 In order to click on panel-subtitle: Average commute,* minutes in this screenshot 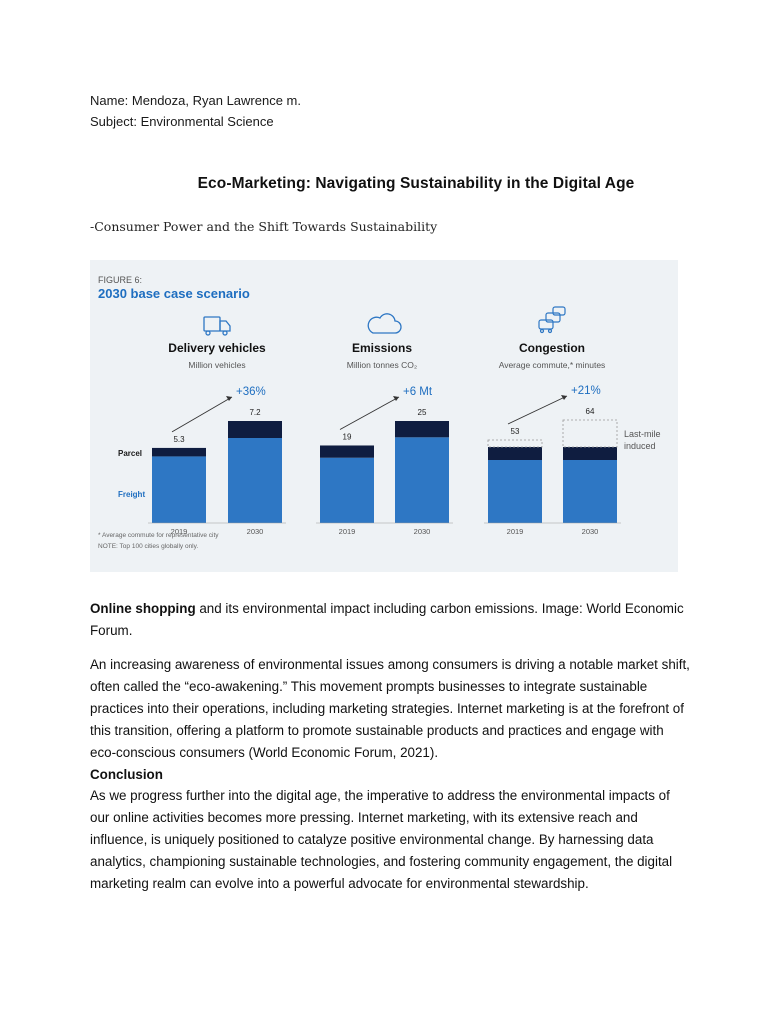, I will do `click(552, 365)`.